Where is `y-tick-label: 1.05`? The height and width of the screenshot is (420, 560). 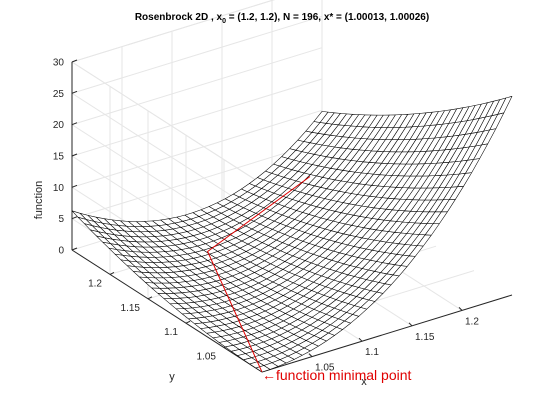
y-tick-label: 1.05 is located at coordinates (207, 357).